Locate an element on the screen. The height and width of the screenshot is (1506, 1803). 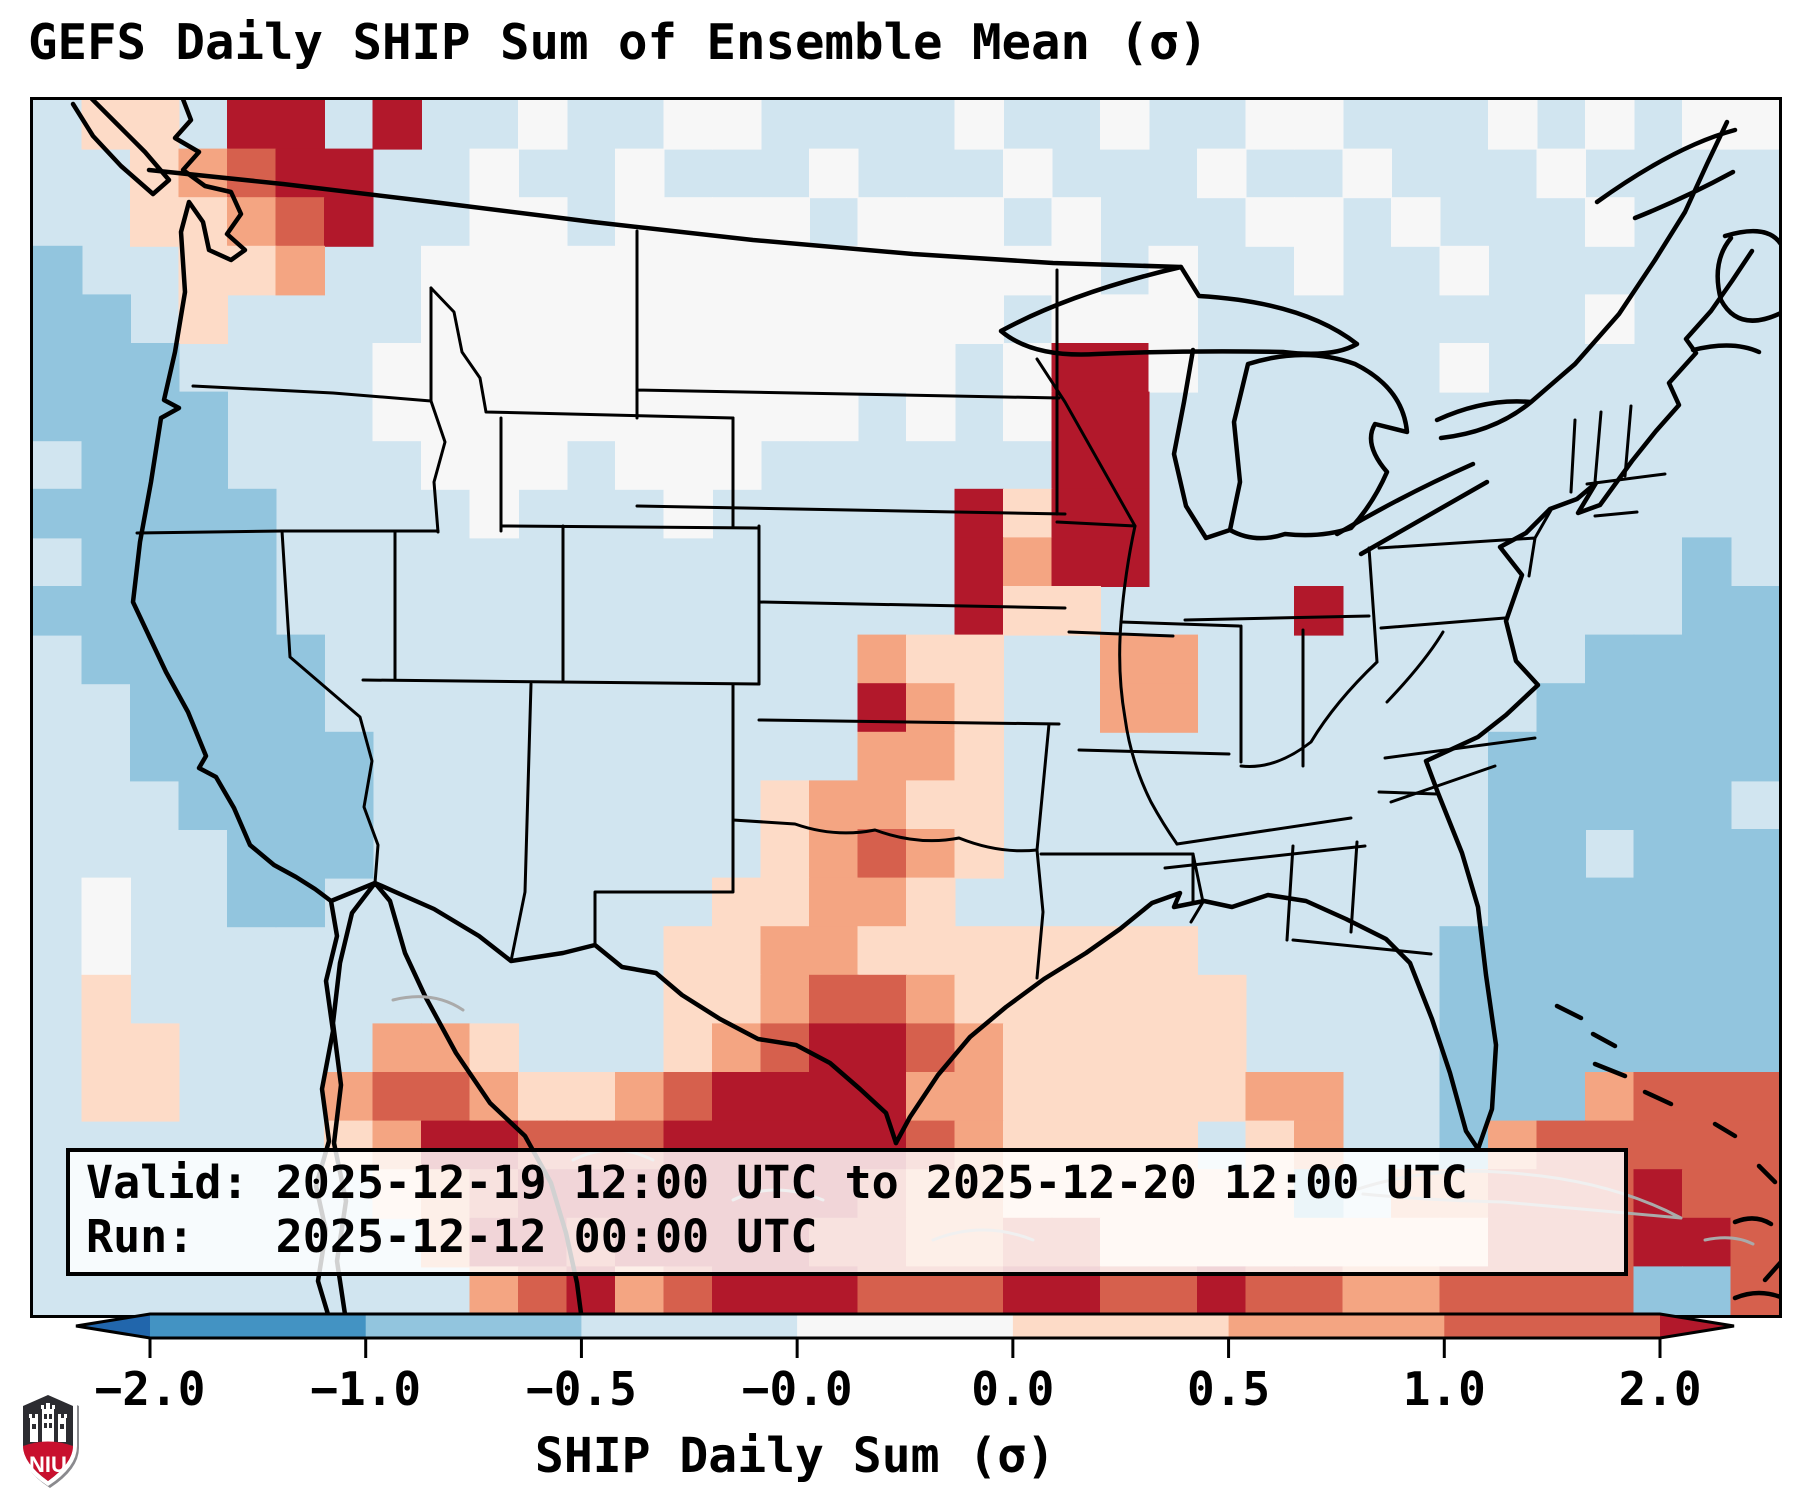
colorbar-tick-label: −2.0 is located at coordinates (150, 1389).